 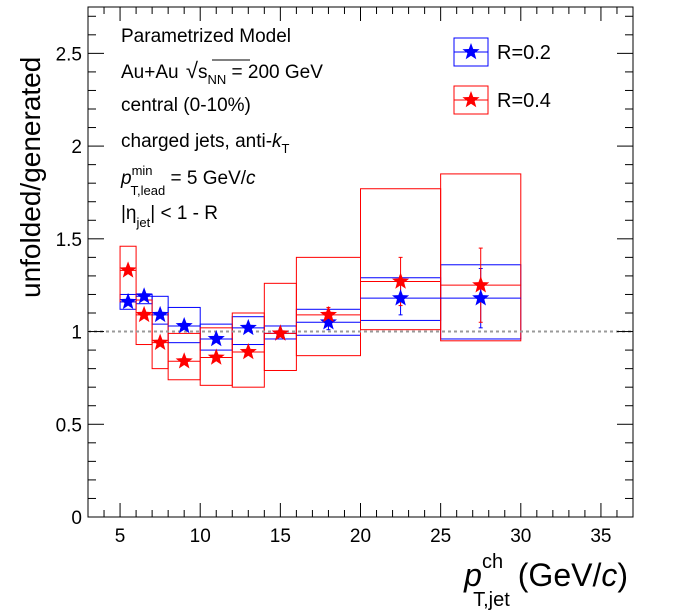 I want to click on legend-entry-r02: R=0.2, so click(x=502, y=52).